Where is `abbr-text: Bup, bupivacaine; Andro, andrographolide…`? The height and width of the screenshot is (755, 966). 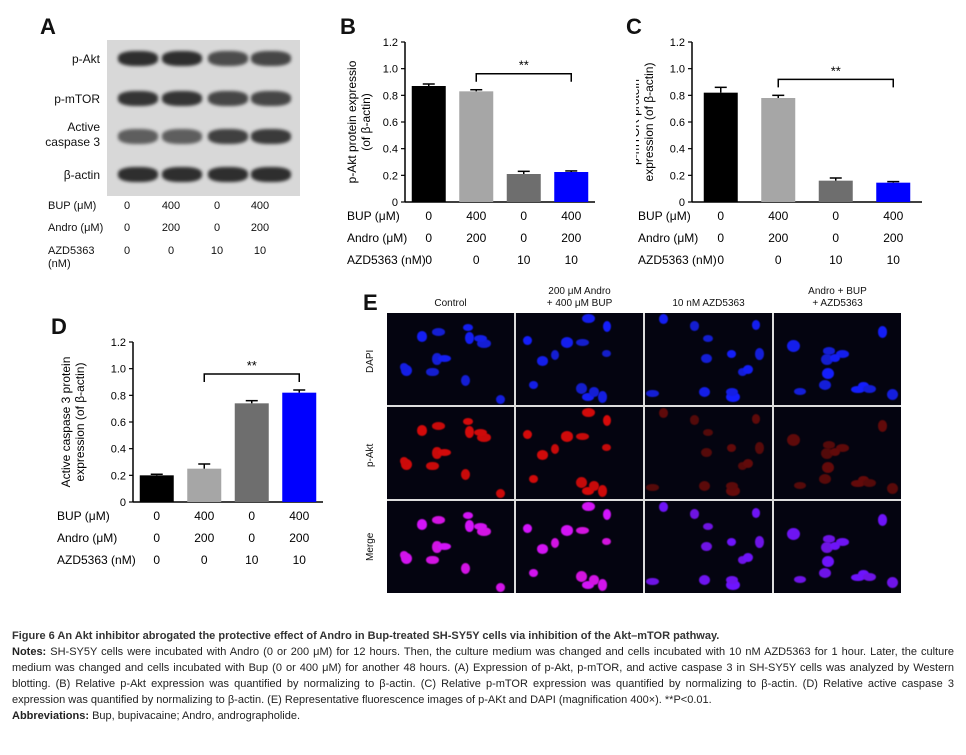 abbr-text: Bup, bupivacaine; Andro, andrographolide… is located at coordinates (195, 716).